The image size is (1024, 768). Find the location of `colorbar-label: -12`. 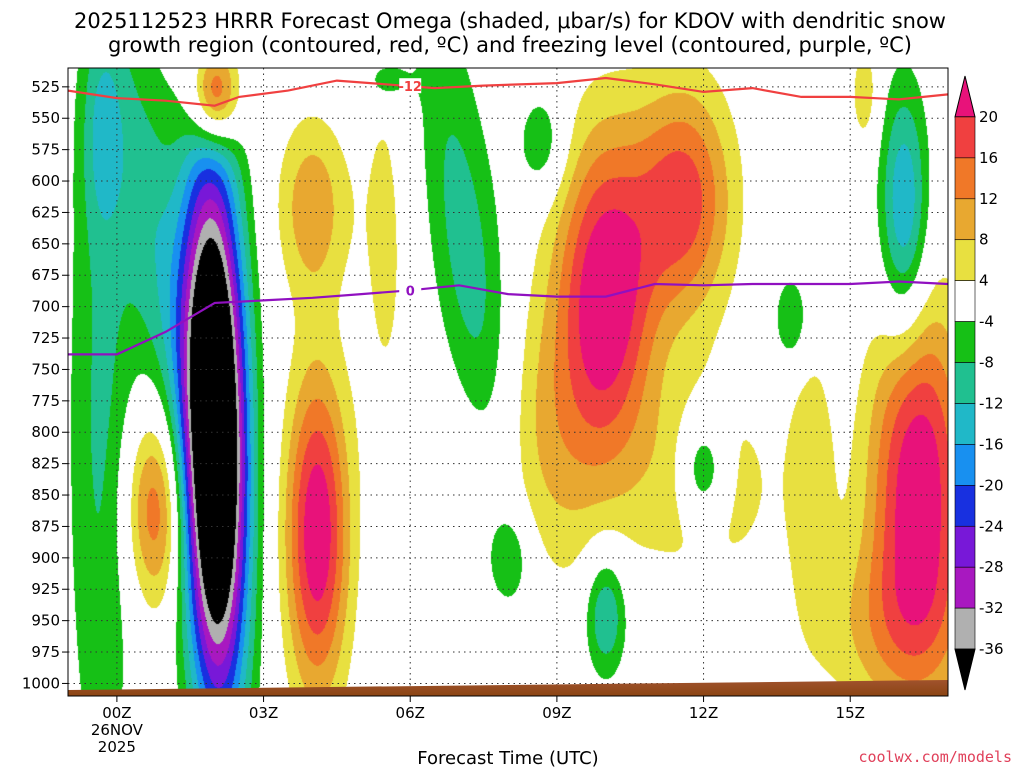

colorbar-label: -12 is located at coordinates (991, 403).